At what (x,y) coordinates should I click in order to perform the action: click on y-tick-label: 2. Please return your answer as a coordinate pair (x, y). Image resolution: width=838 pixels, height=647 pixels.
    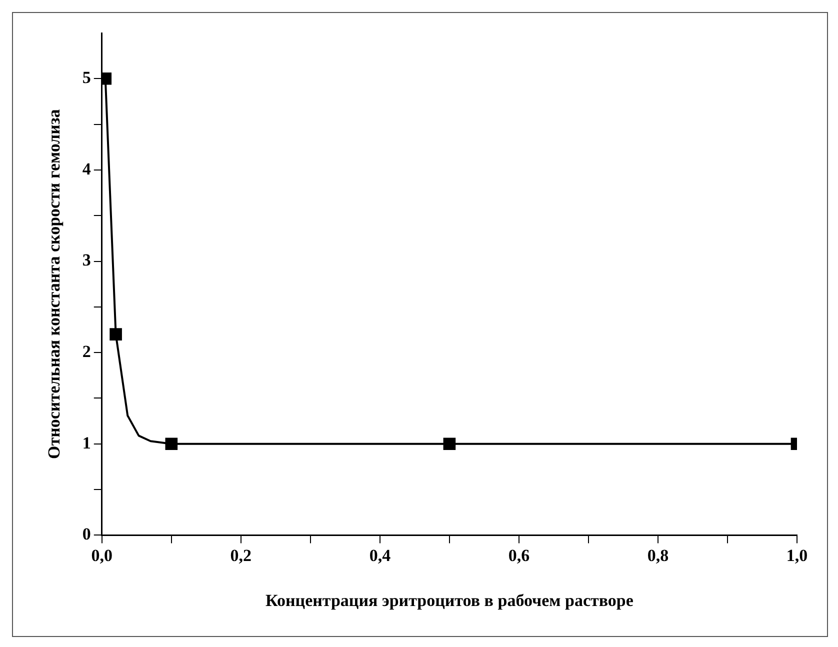
    Looking at the image, I should click on (86, 351).